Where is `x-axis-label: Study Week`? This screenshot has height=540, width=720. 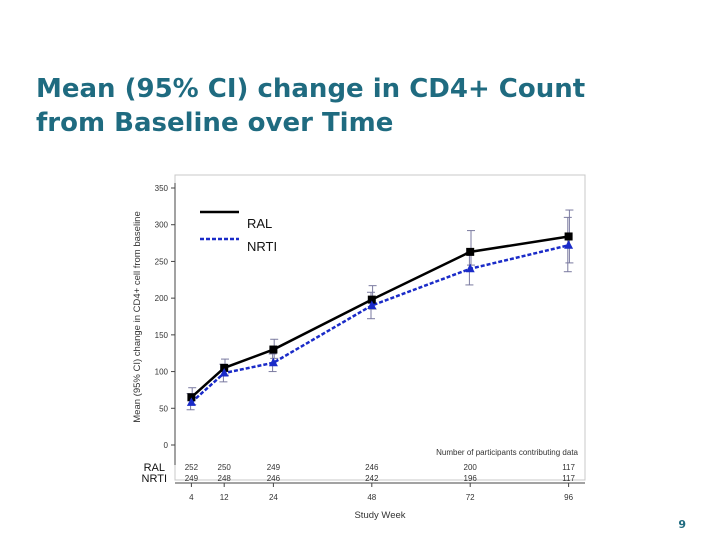 x-axis-label: Study Week is located at coordinates (379, 515).